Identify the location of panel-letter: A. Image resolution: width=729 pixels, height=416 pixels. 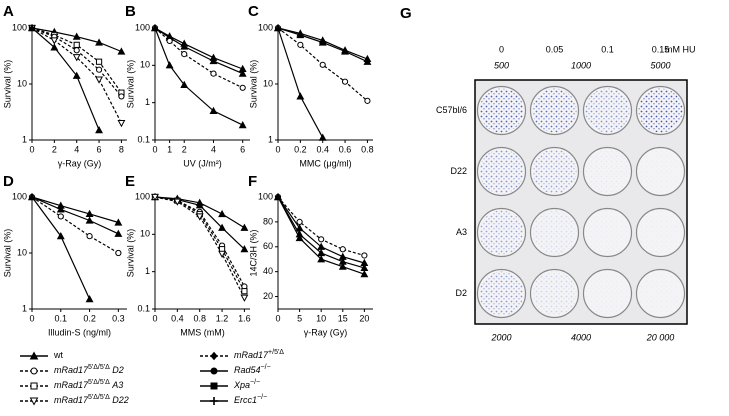
(8, 11).